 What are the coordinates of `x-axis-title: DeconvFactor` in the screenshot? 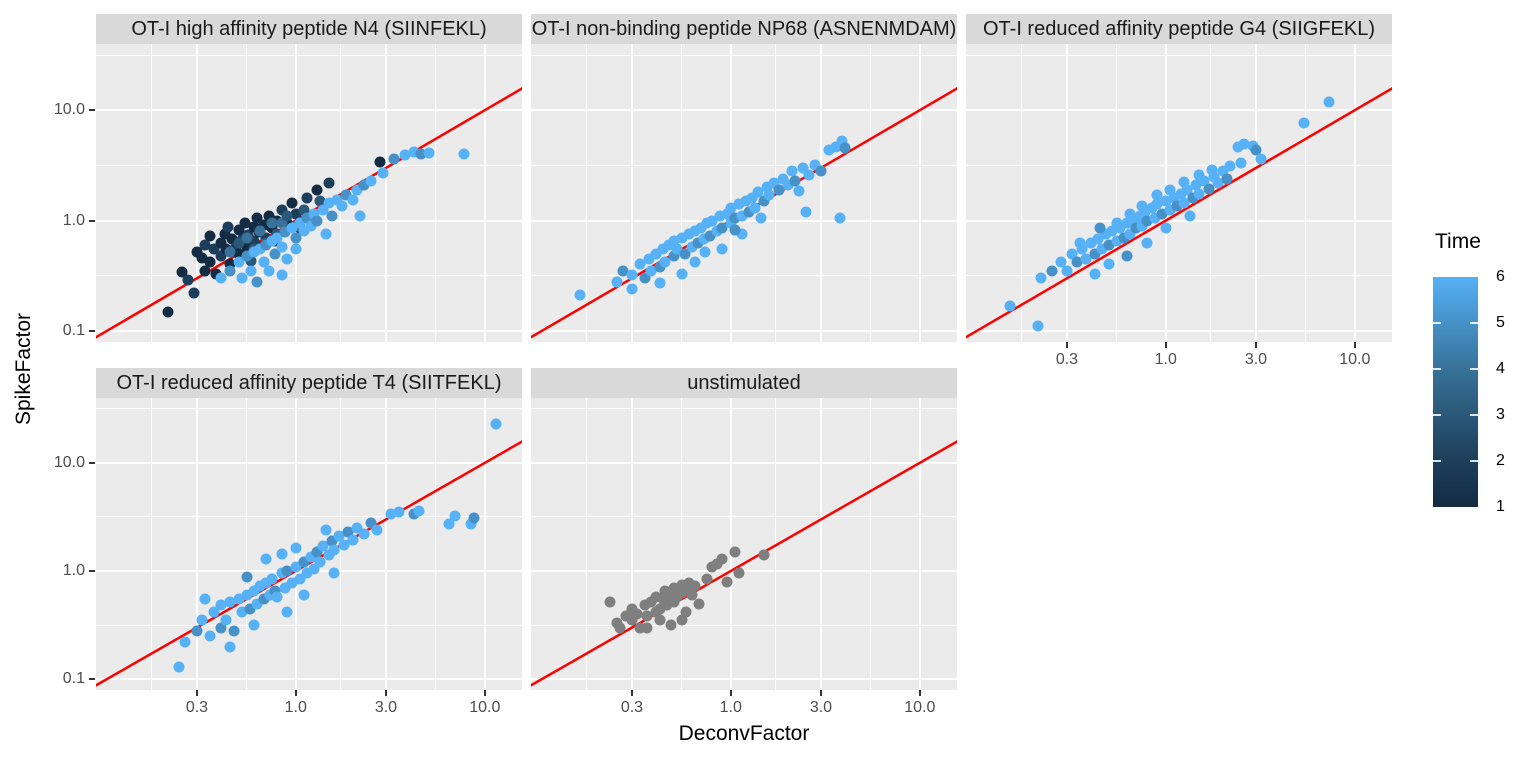 It's located at (744, 733).